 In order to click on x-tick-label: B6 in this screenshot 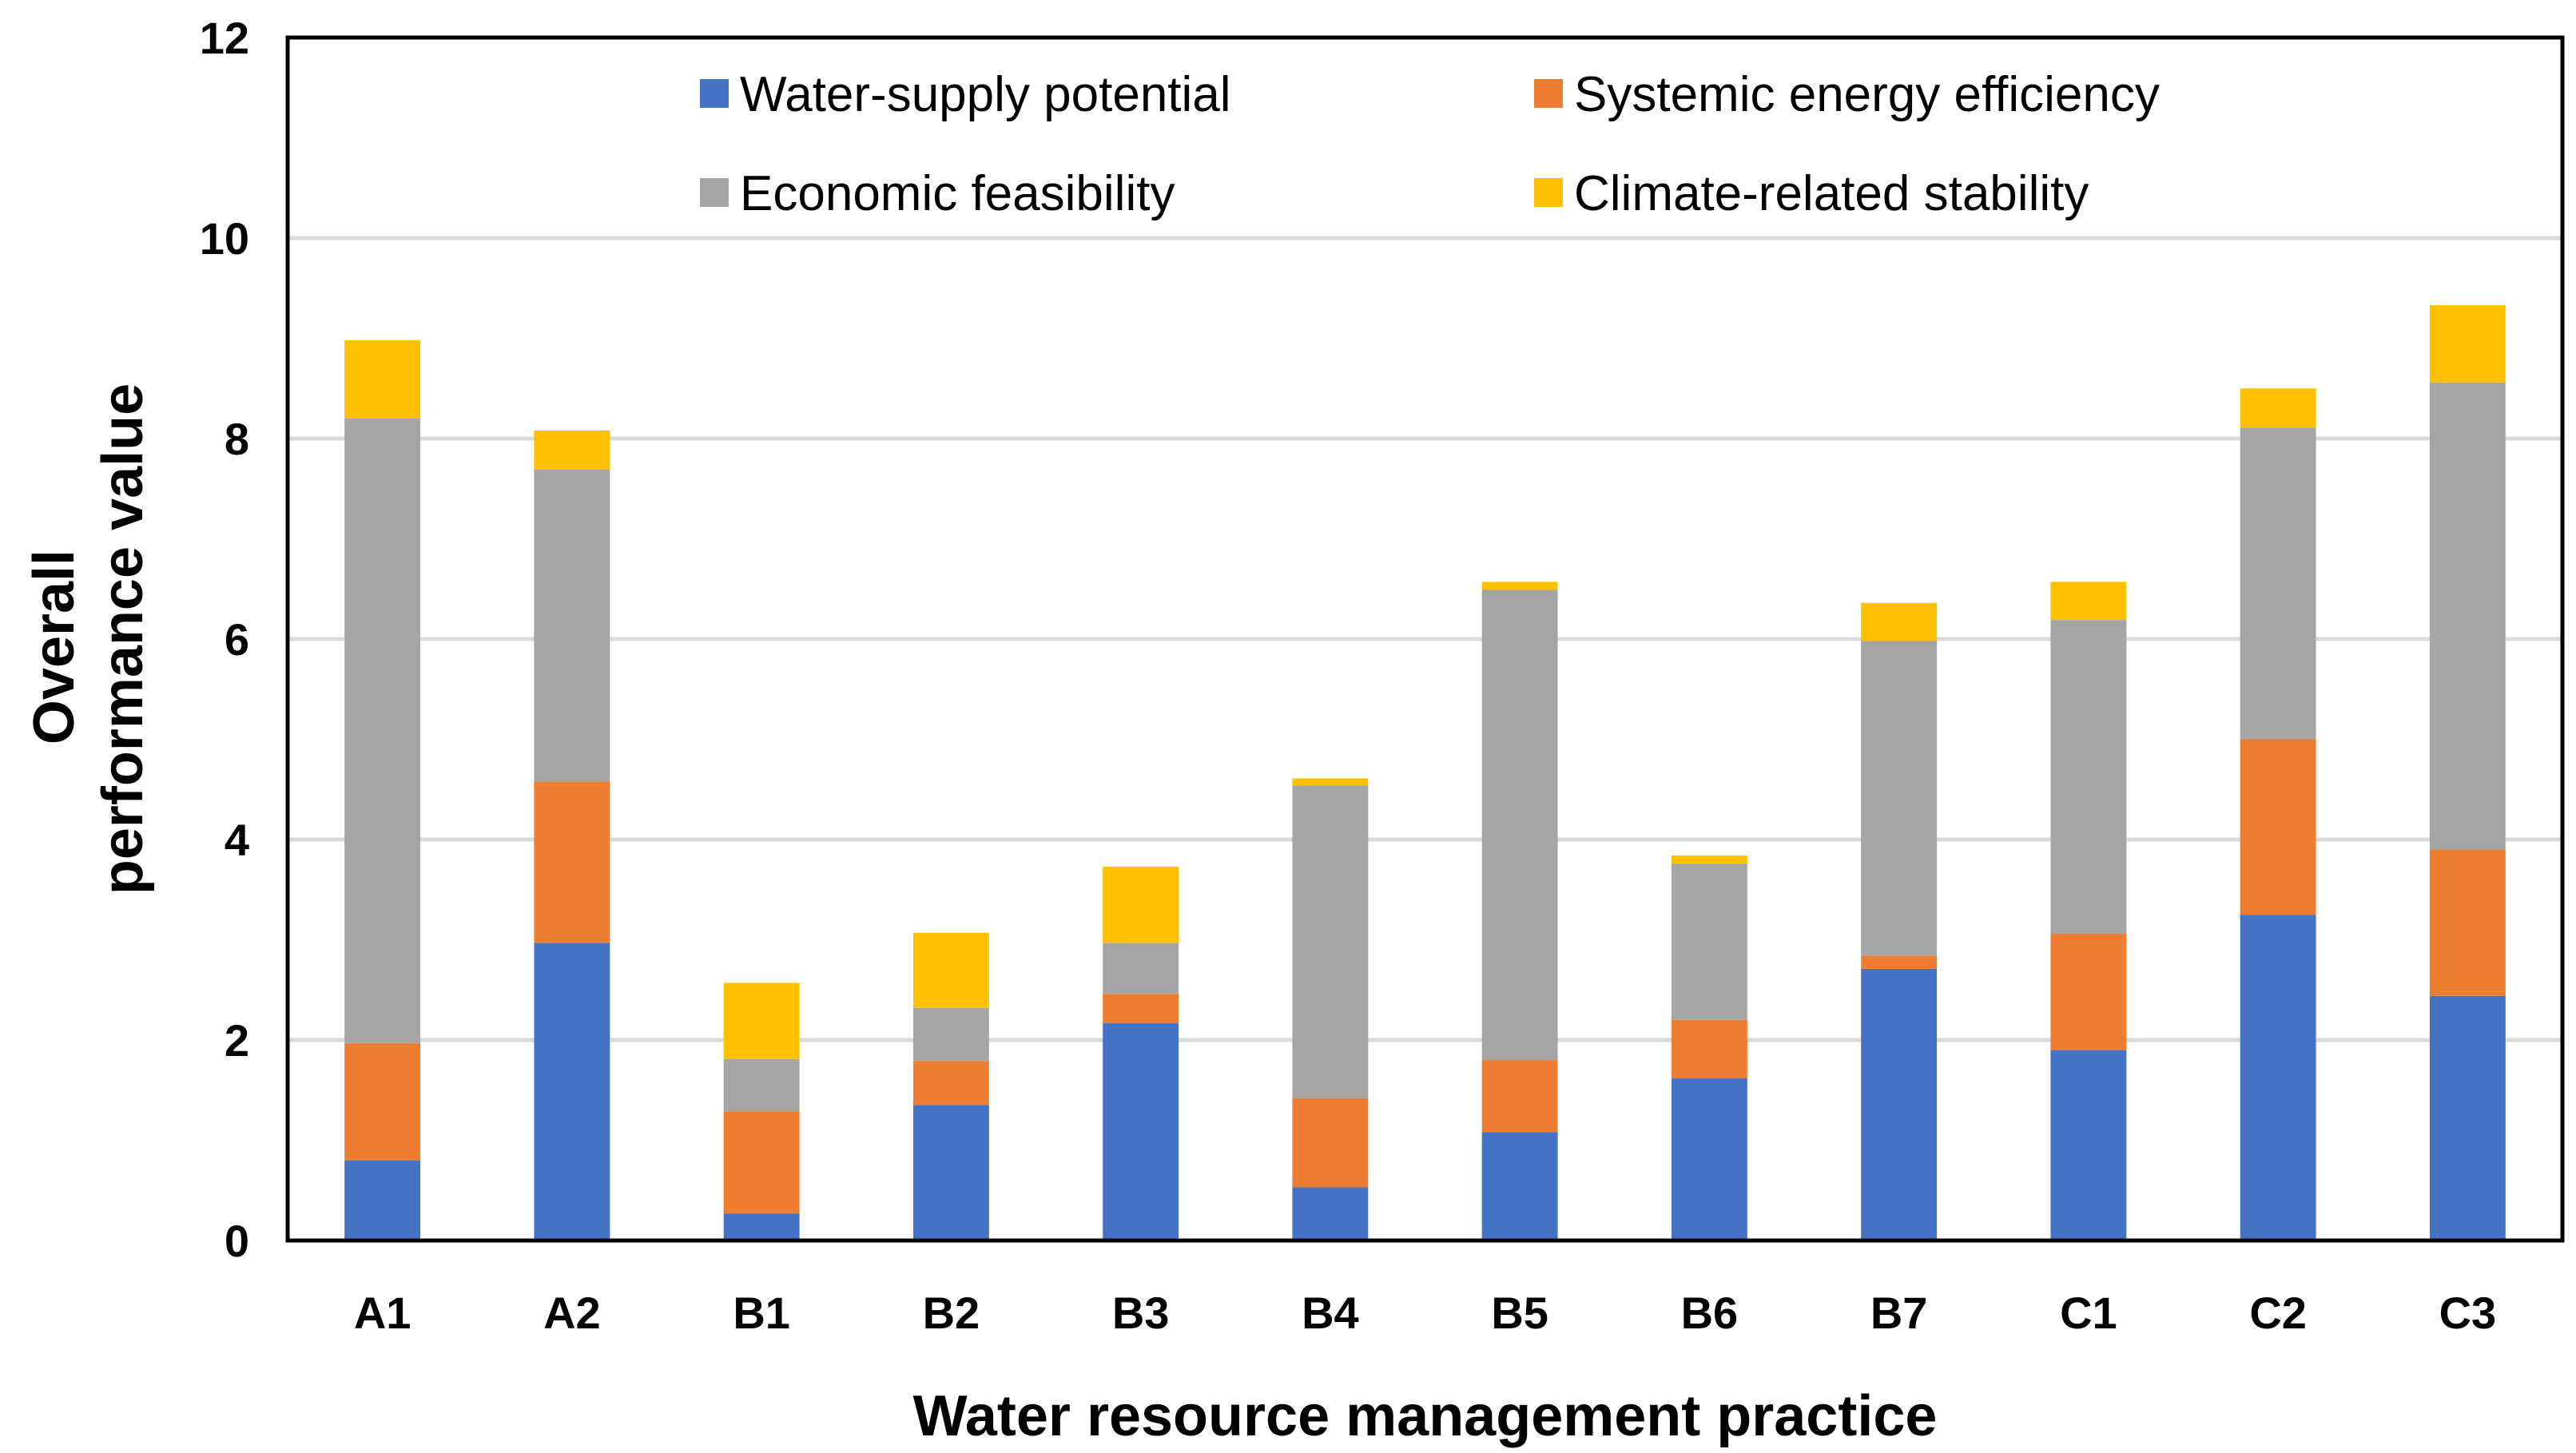, I will do `click(1710, 1313)`.